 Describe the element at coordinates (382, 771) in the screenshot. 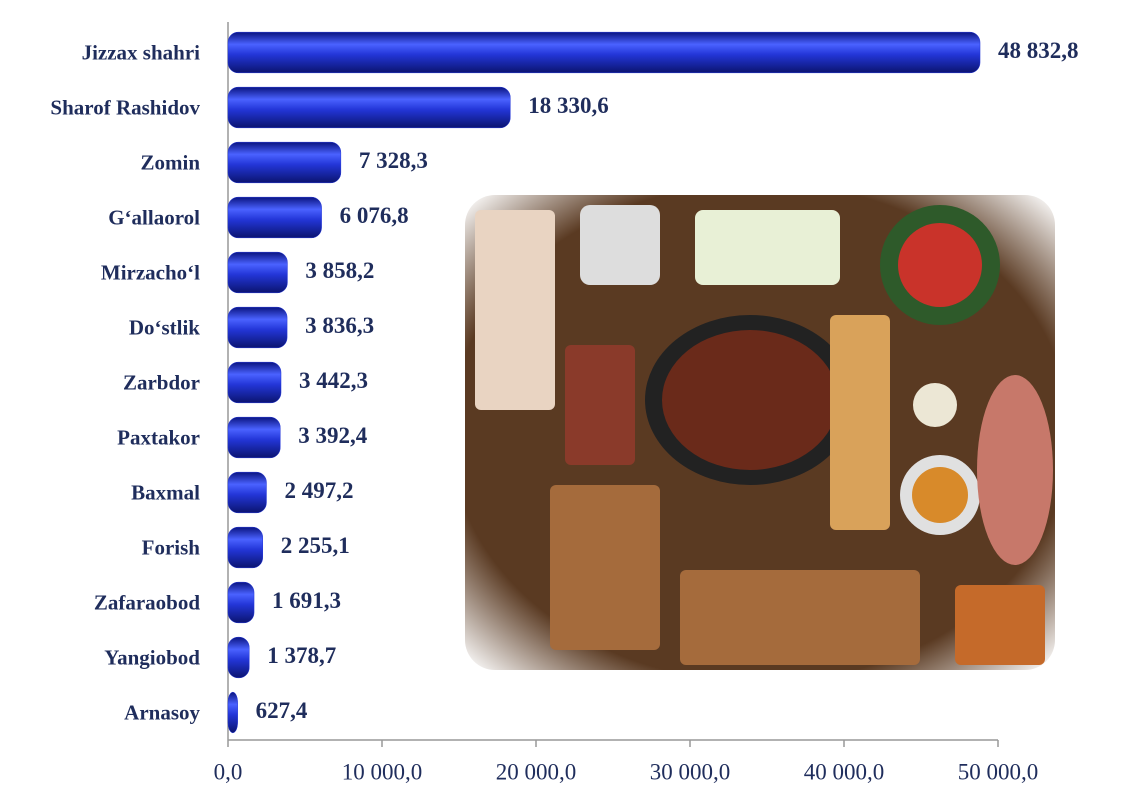

I see `x-tick-label: 10 000,0` at that location.